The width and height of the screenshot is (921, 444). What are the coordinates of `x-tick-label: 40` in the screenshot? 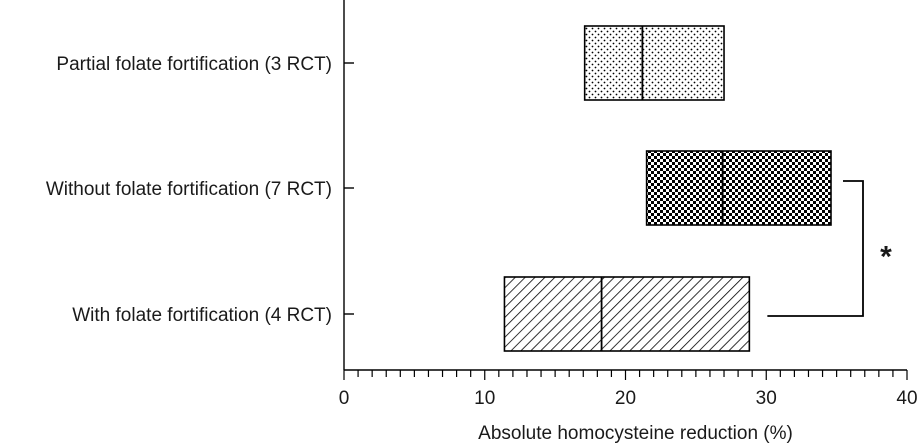 It's located at (906, 398).